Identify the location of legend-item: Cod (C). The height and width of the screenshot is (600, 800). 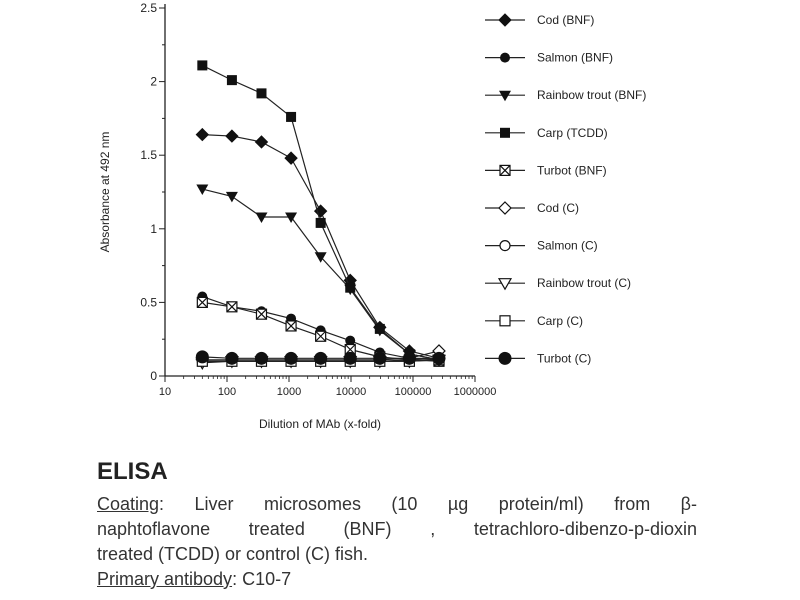
(532, 208).